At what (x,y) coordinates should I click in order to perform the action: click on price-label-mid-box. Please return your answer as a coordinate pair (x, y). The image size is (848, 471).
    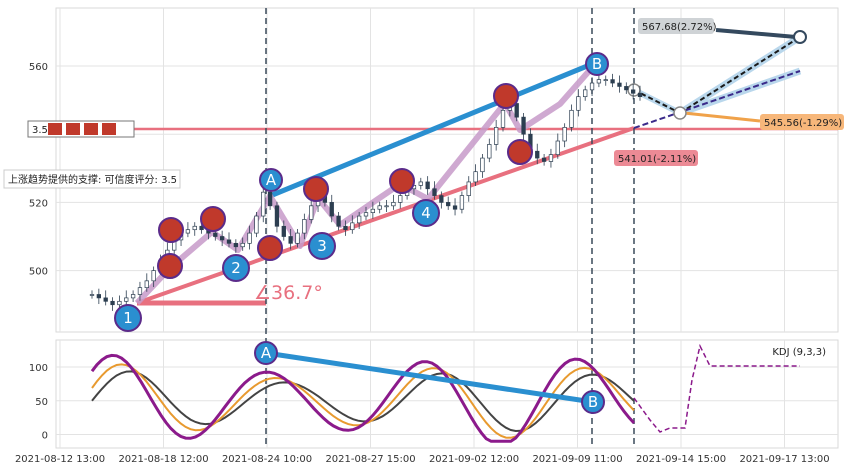
    Looking at the image, I should click on (802, 122).